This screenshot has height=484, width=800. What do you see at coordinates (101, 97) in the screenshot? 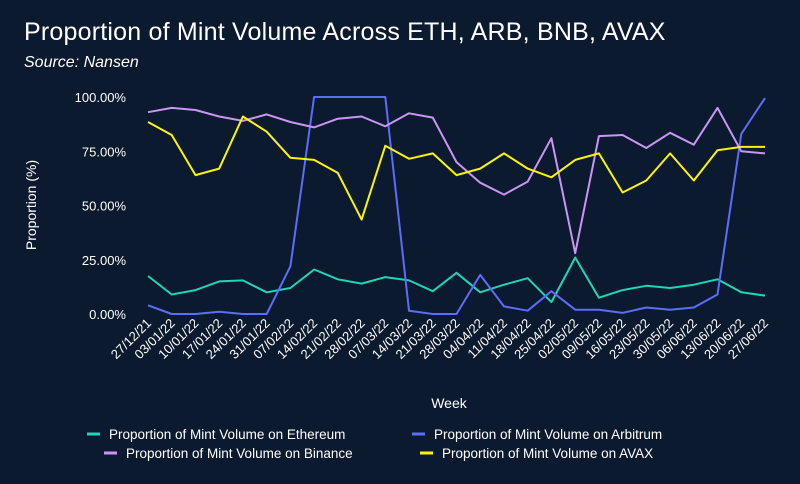
I see `y-tick-label: 100.00%` at bounding box center [101, 97].